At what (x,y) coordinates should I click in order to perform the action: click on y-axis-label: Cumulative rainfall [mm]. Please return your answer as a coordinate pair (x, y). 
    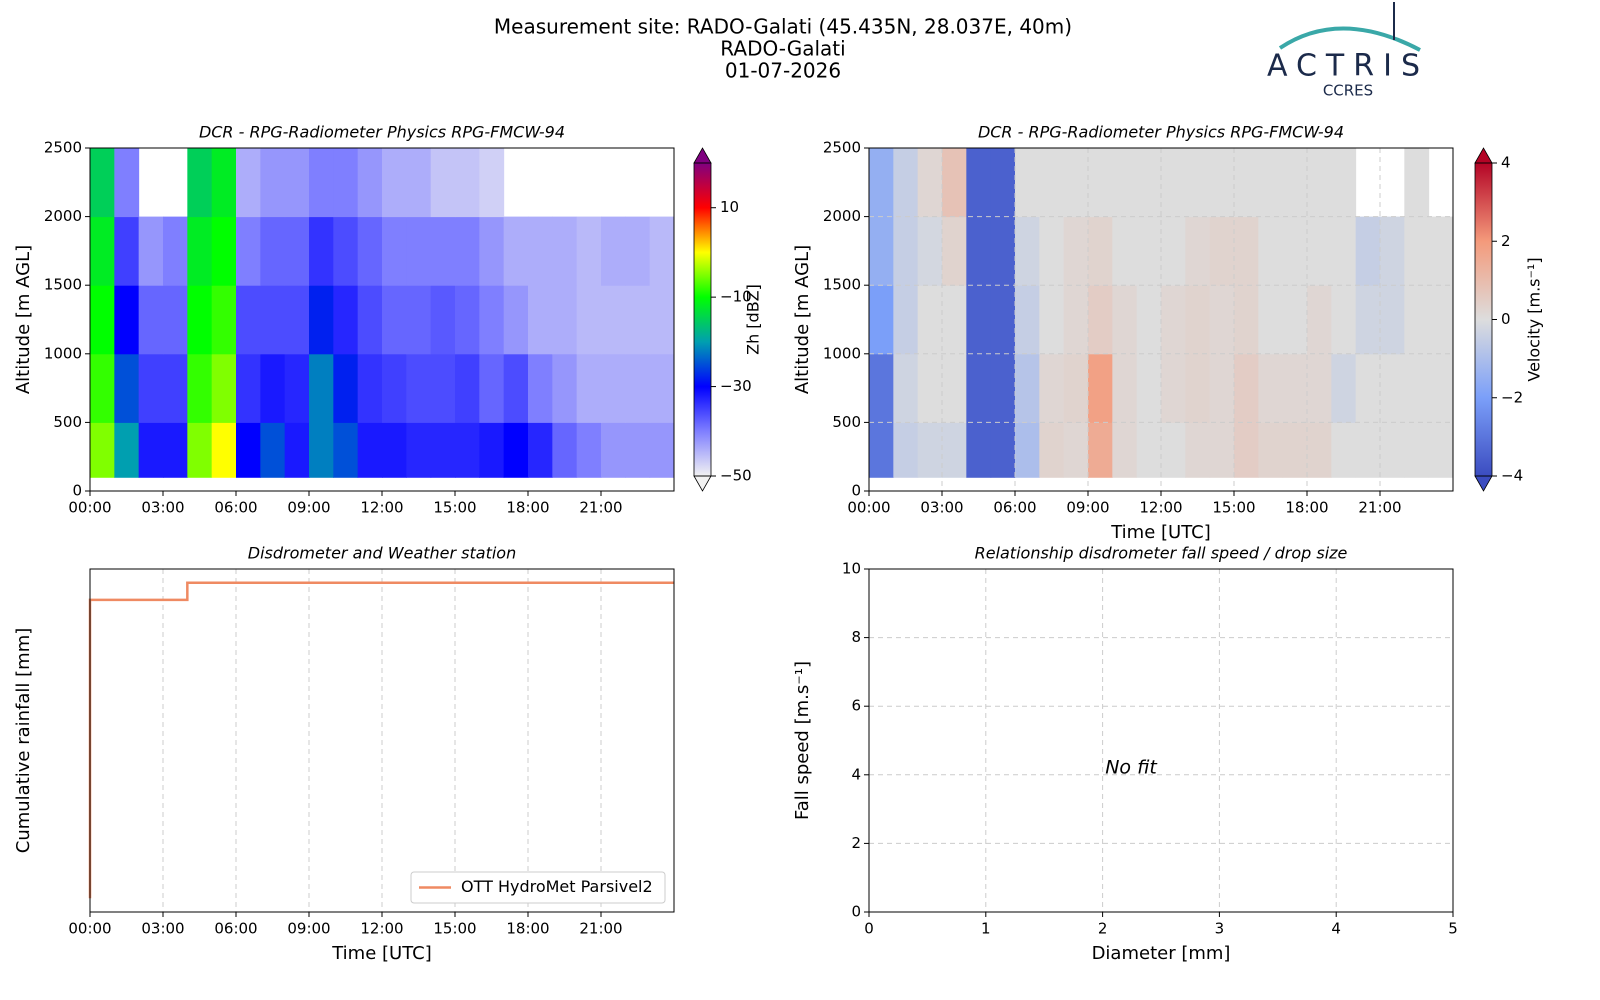
    Looking at the image, I should click on (23, 741).